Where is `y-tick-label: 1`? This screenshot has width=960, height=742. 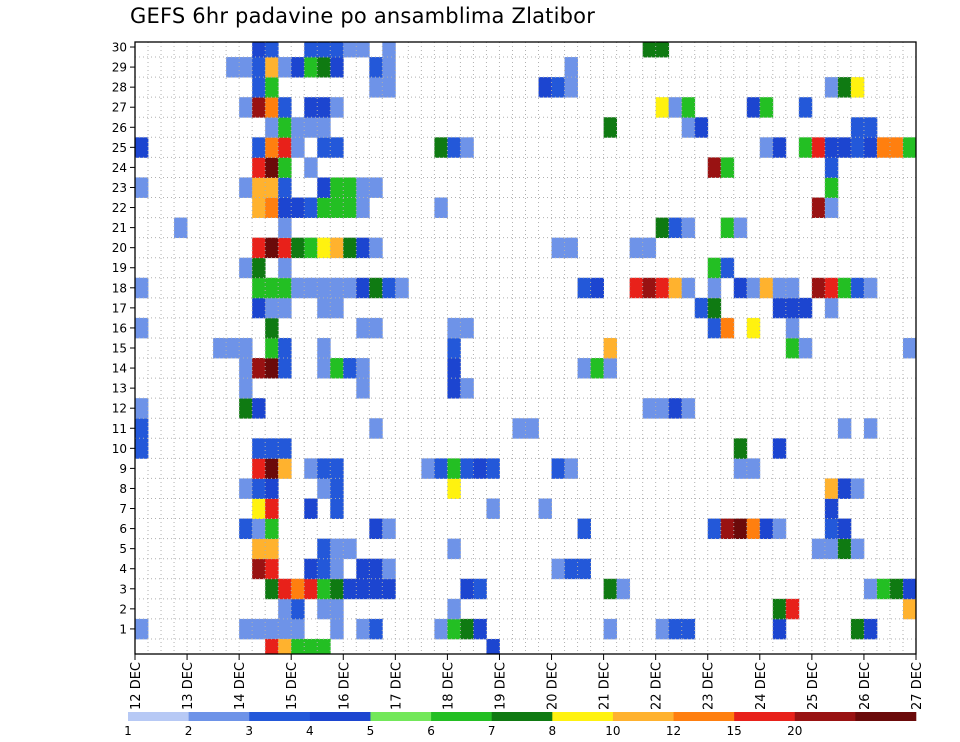
y-tick-label: 1 is located at coordinates (123, 629).